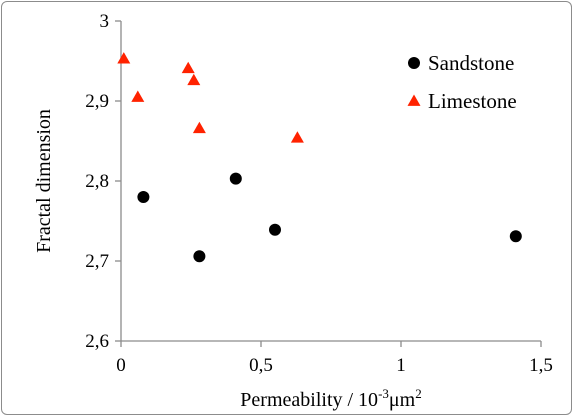  What do you see at coordinates (402, 400) in the screenshot?
I see `x-axis-label-unit: μm` at bounding box center [402, 400].